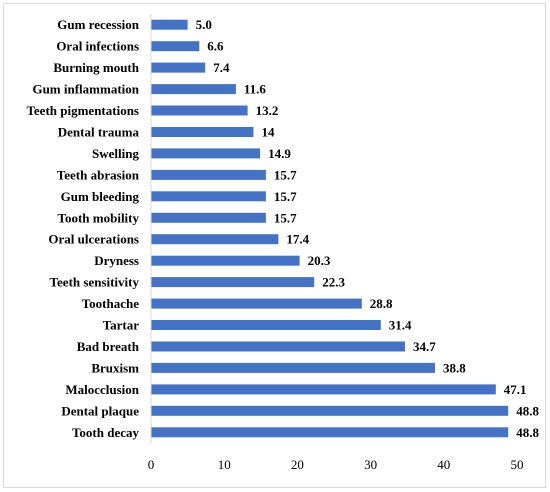  I want to click on category-label: Dental plaque, so click(100, 410).